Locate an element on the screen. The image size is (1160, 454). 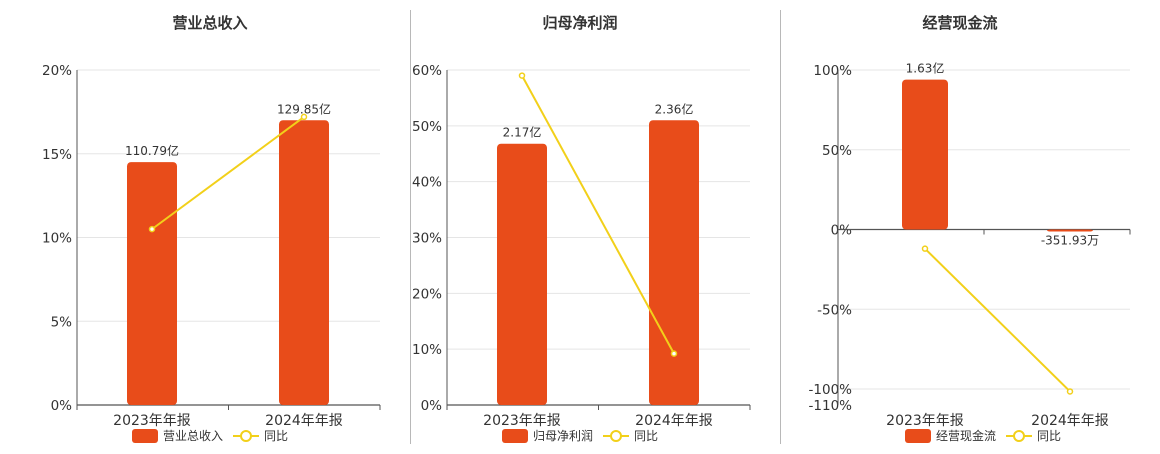
y-tick-label: 100% is located at coordinates (832, 71).